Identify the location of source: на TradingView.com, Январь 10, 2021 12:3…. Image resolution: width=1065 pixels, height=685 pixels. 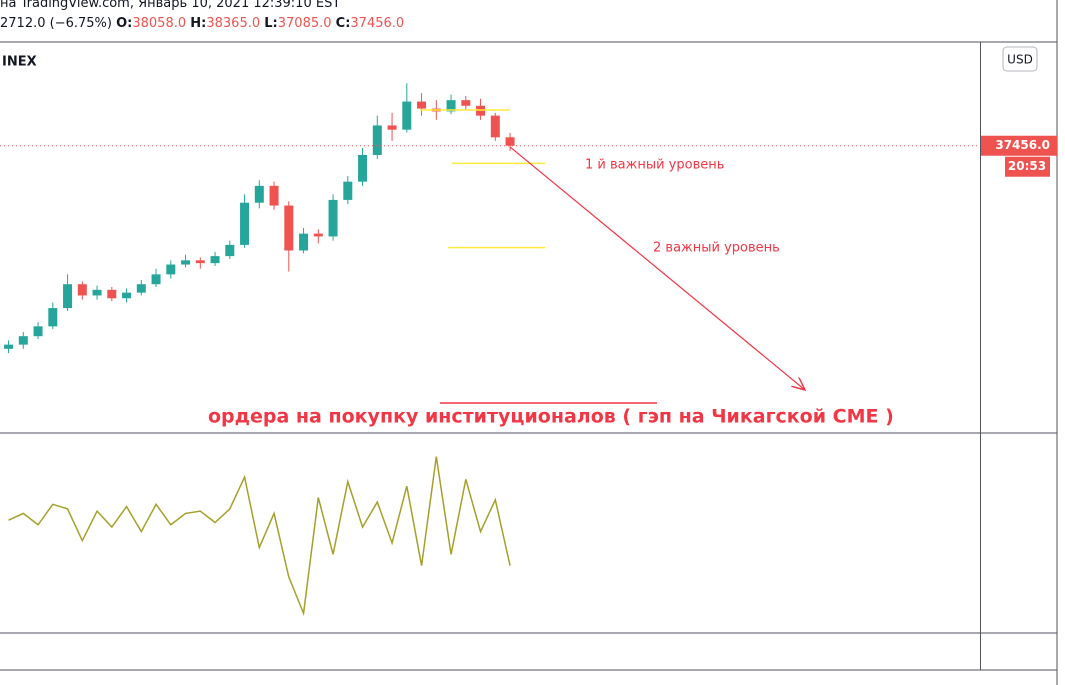
(170, 5).